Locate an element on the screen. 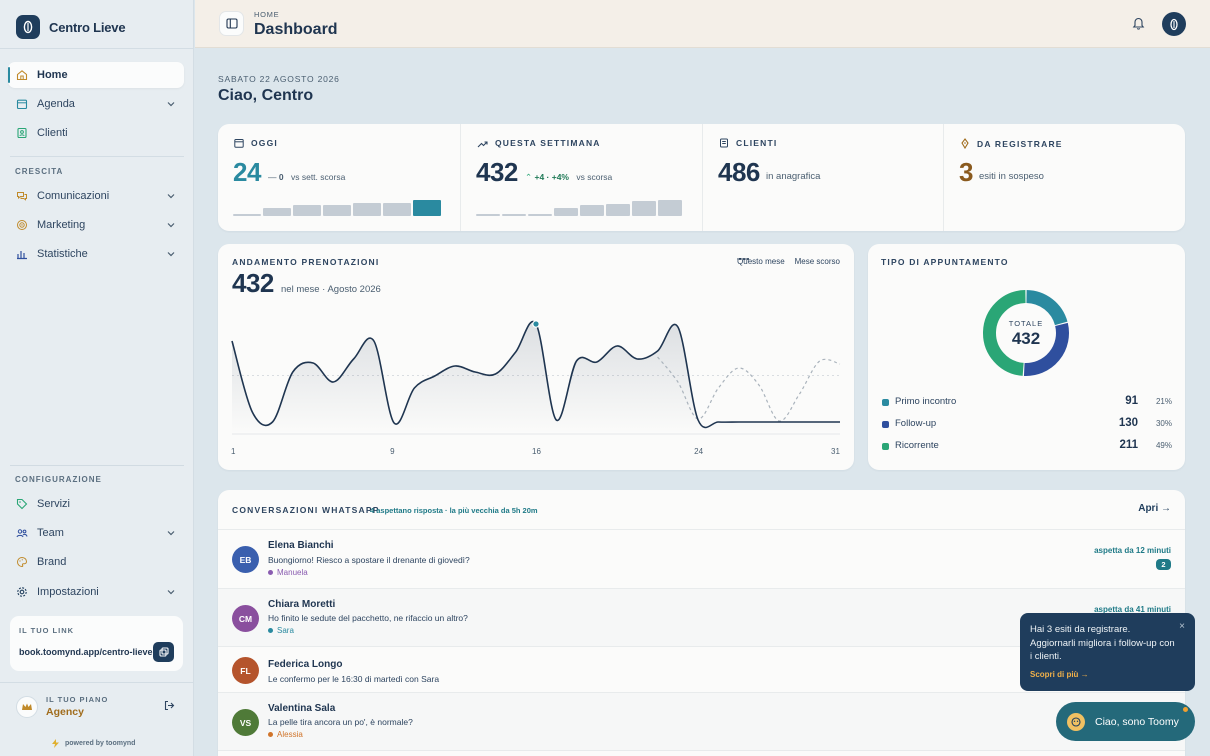 The width and height of the screenshot is (1210, 756). x-tick-label: 9 is located at coordinates (392, 451).